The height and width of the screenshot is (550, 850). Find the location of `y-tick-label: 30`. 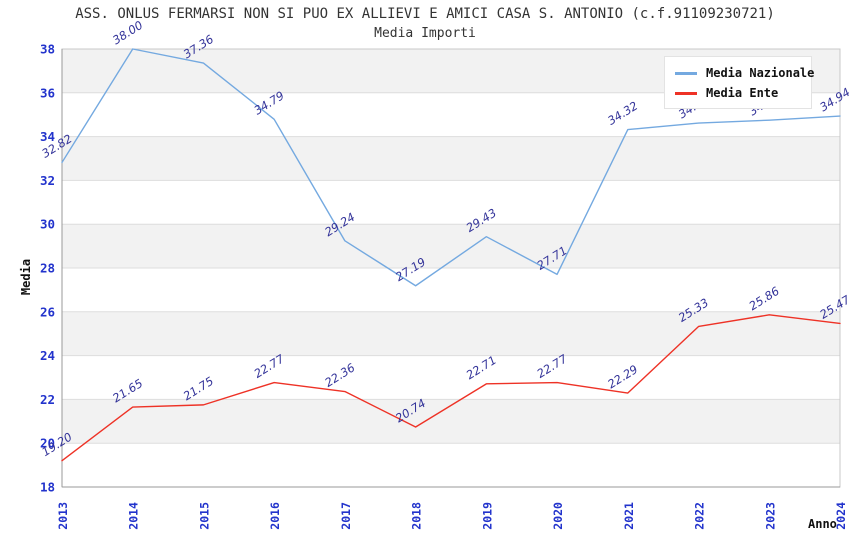

y-tick-label: 30 is located at coordinates (47, 224).